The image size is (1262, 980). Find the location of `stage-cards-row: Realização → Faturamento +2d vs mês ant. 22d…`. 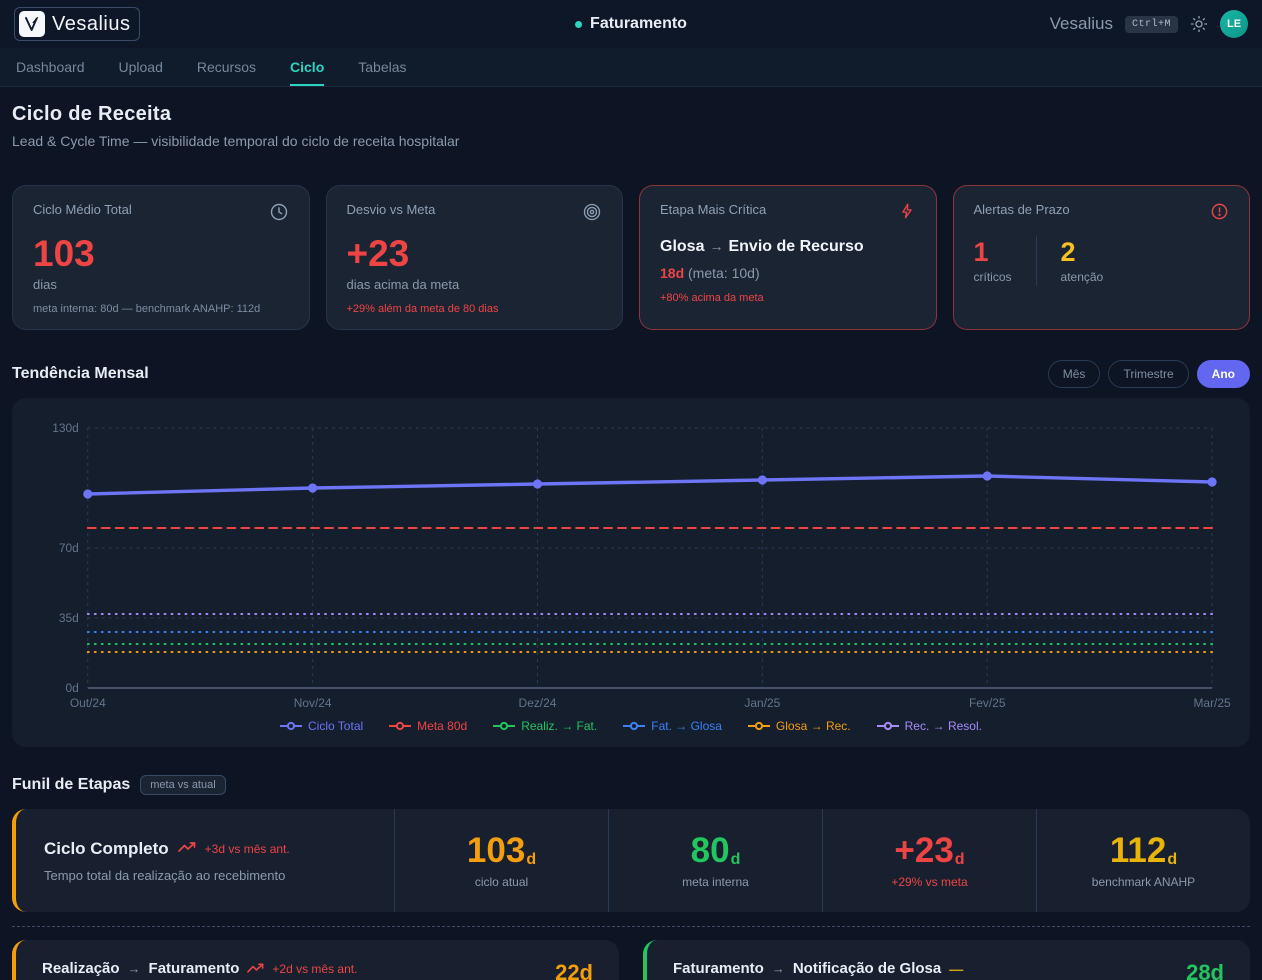

stage-cards-row: Realização → Faturamento +2d vs mês ant. 22d… is located at coordinates (631, 960).